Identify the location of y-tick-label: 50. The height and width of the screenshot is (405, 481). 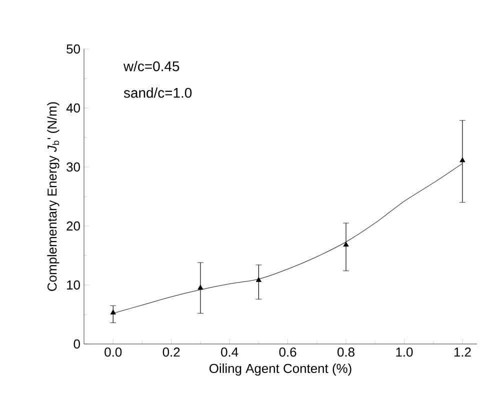
(73, 49).